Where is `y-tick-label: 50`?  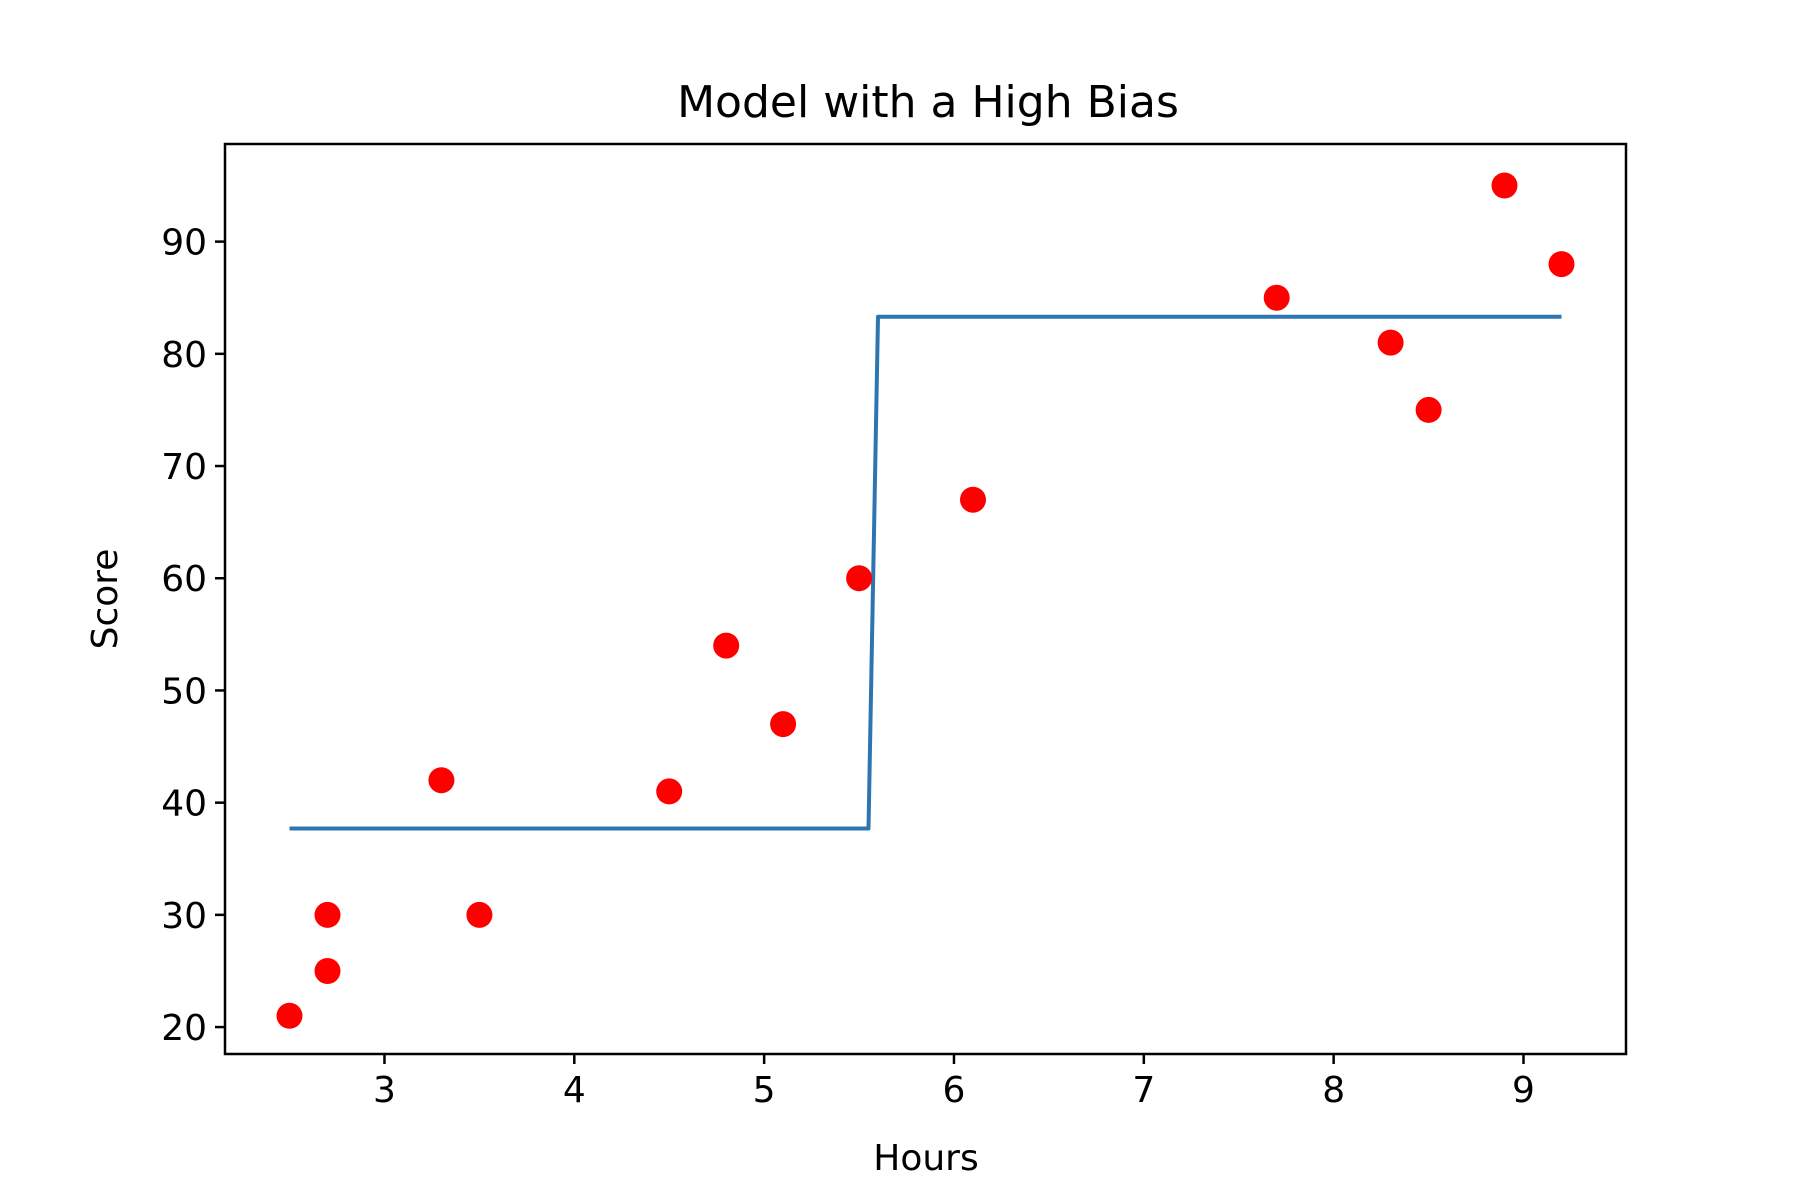 y-tick-label: 50 is located at coordinates (184, 691).